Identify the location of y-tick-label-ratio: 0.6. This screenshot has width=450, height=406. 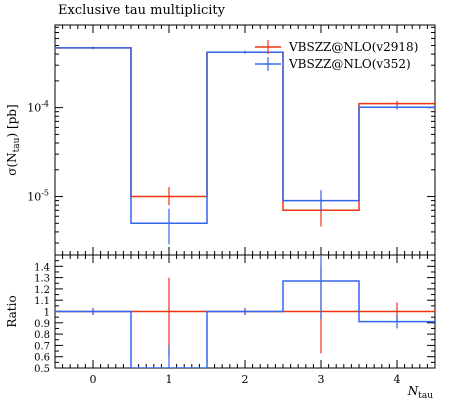
(42, 358).